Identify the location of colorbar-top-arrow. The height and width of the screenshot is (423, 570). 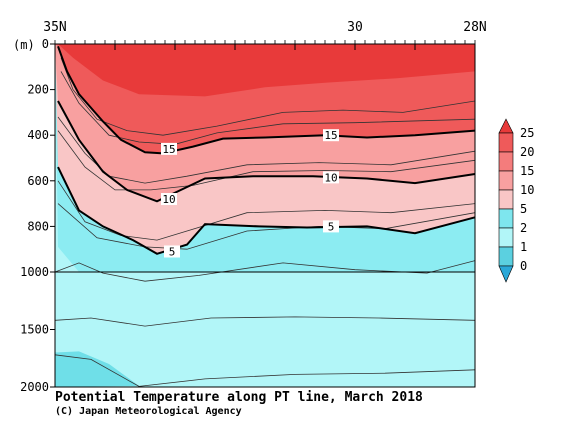
(506, 126).